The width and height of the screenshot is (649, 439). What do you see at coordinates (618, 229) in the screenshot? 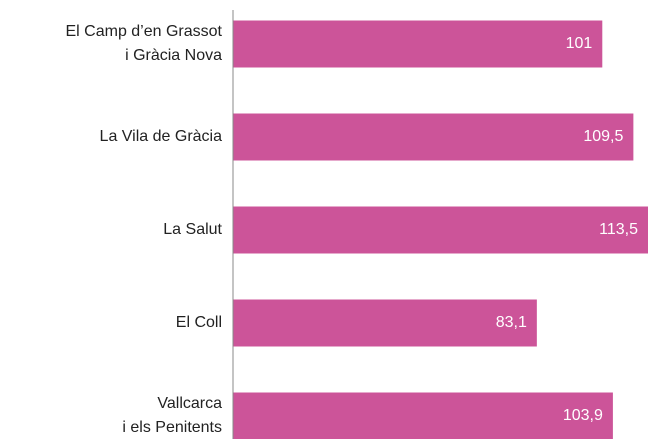
I see `value-label: 113,5` at bounding box center [618, 229].